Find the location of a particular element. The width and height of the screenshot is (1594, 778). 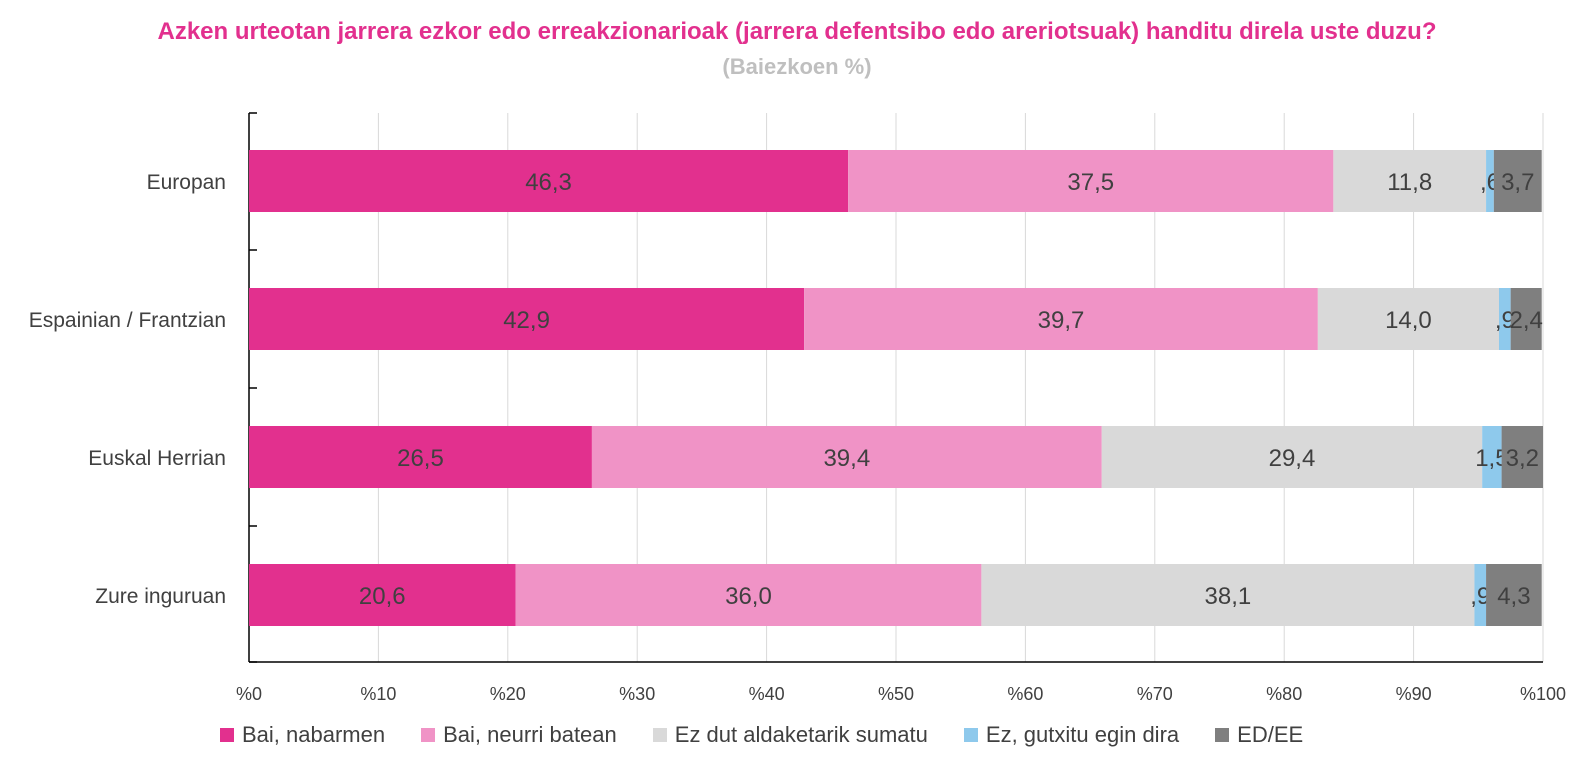

category-label: Espainian / Frantzian is located at coordinates (127, 320).